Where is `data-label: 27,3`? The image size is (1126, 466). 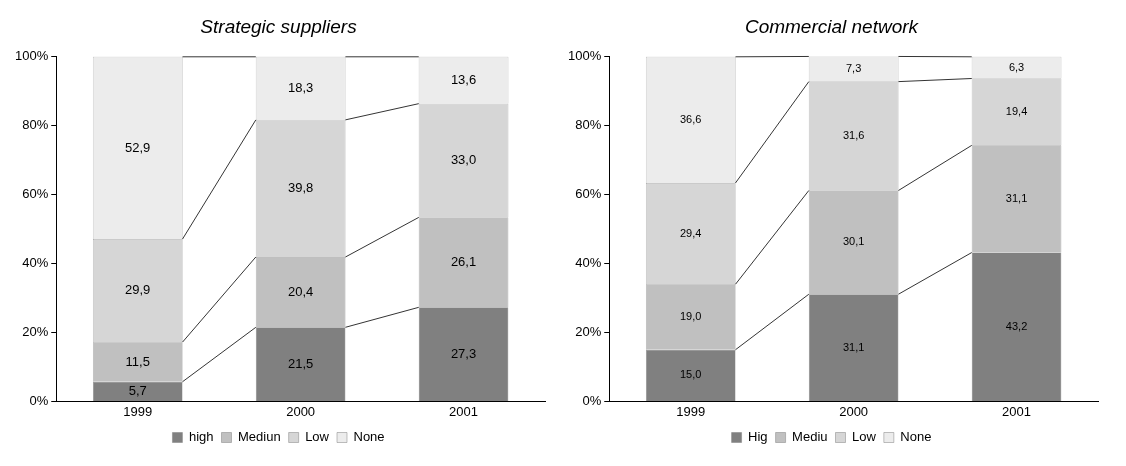
data-label: 27,3 is located at coordinates (463, 353).